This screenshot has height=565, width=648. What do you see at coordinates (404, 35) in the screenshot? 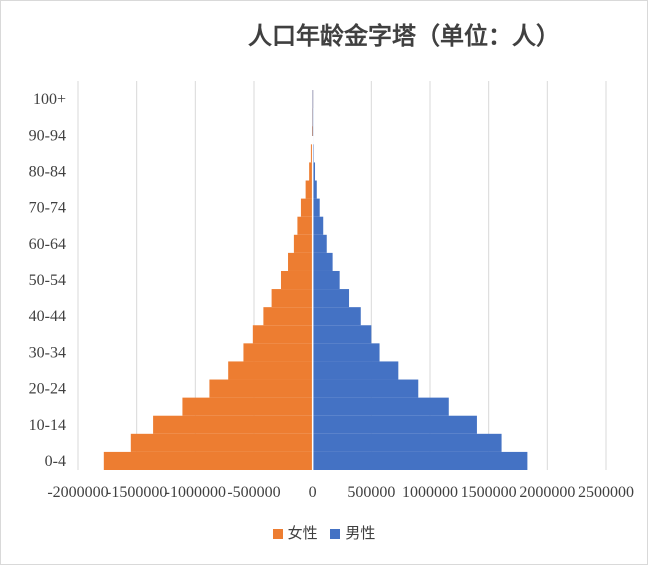
I see `chart-title: 人口年龄金字塔（单位：人）` at bounding box center [404, 35].